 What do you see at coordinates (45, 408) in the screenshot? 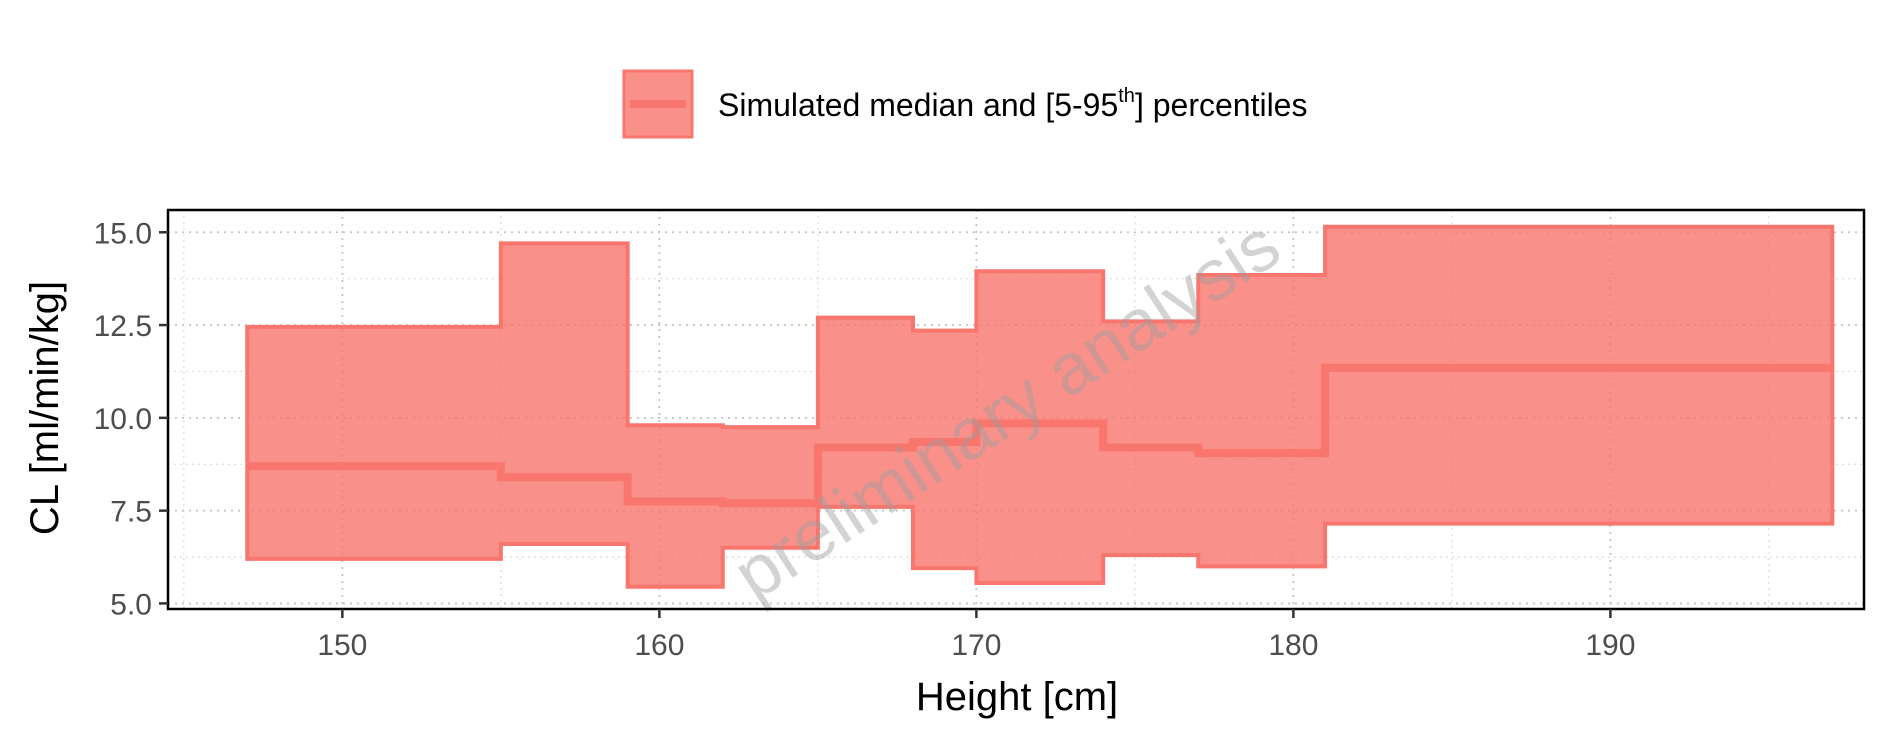
I see `y-axis-title: CL [ml/min/kg]` at bounding box center [45, 408].